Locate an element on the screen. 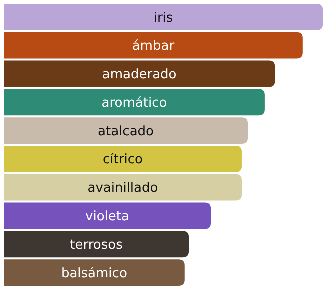 This screenshot has width=327, height=290. y-tick-label: atalcado is located at coordinates (126, 132).